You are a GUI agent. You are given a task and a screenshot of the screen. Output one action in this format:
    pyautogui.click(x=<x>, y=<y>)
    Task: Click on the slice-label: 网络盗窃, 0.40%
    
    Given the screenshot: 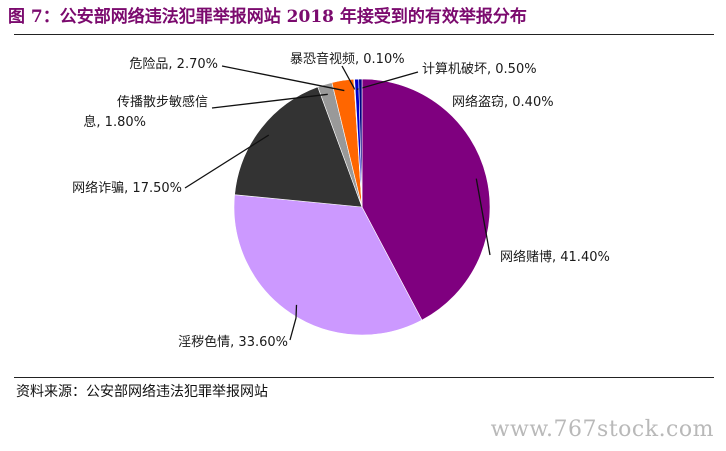 What is the action you would take?
    pyautogui.click(x=503, y=102)
    